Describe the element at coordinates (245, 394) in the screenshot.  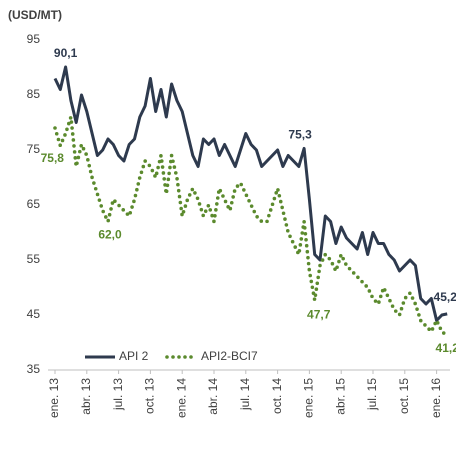
I see `x-tick-label: jul. 14` at that location.